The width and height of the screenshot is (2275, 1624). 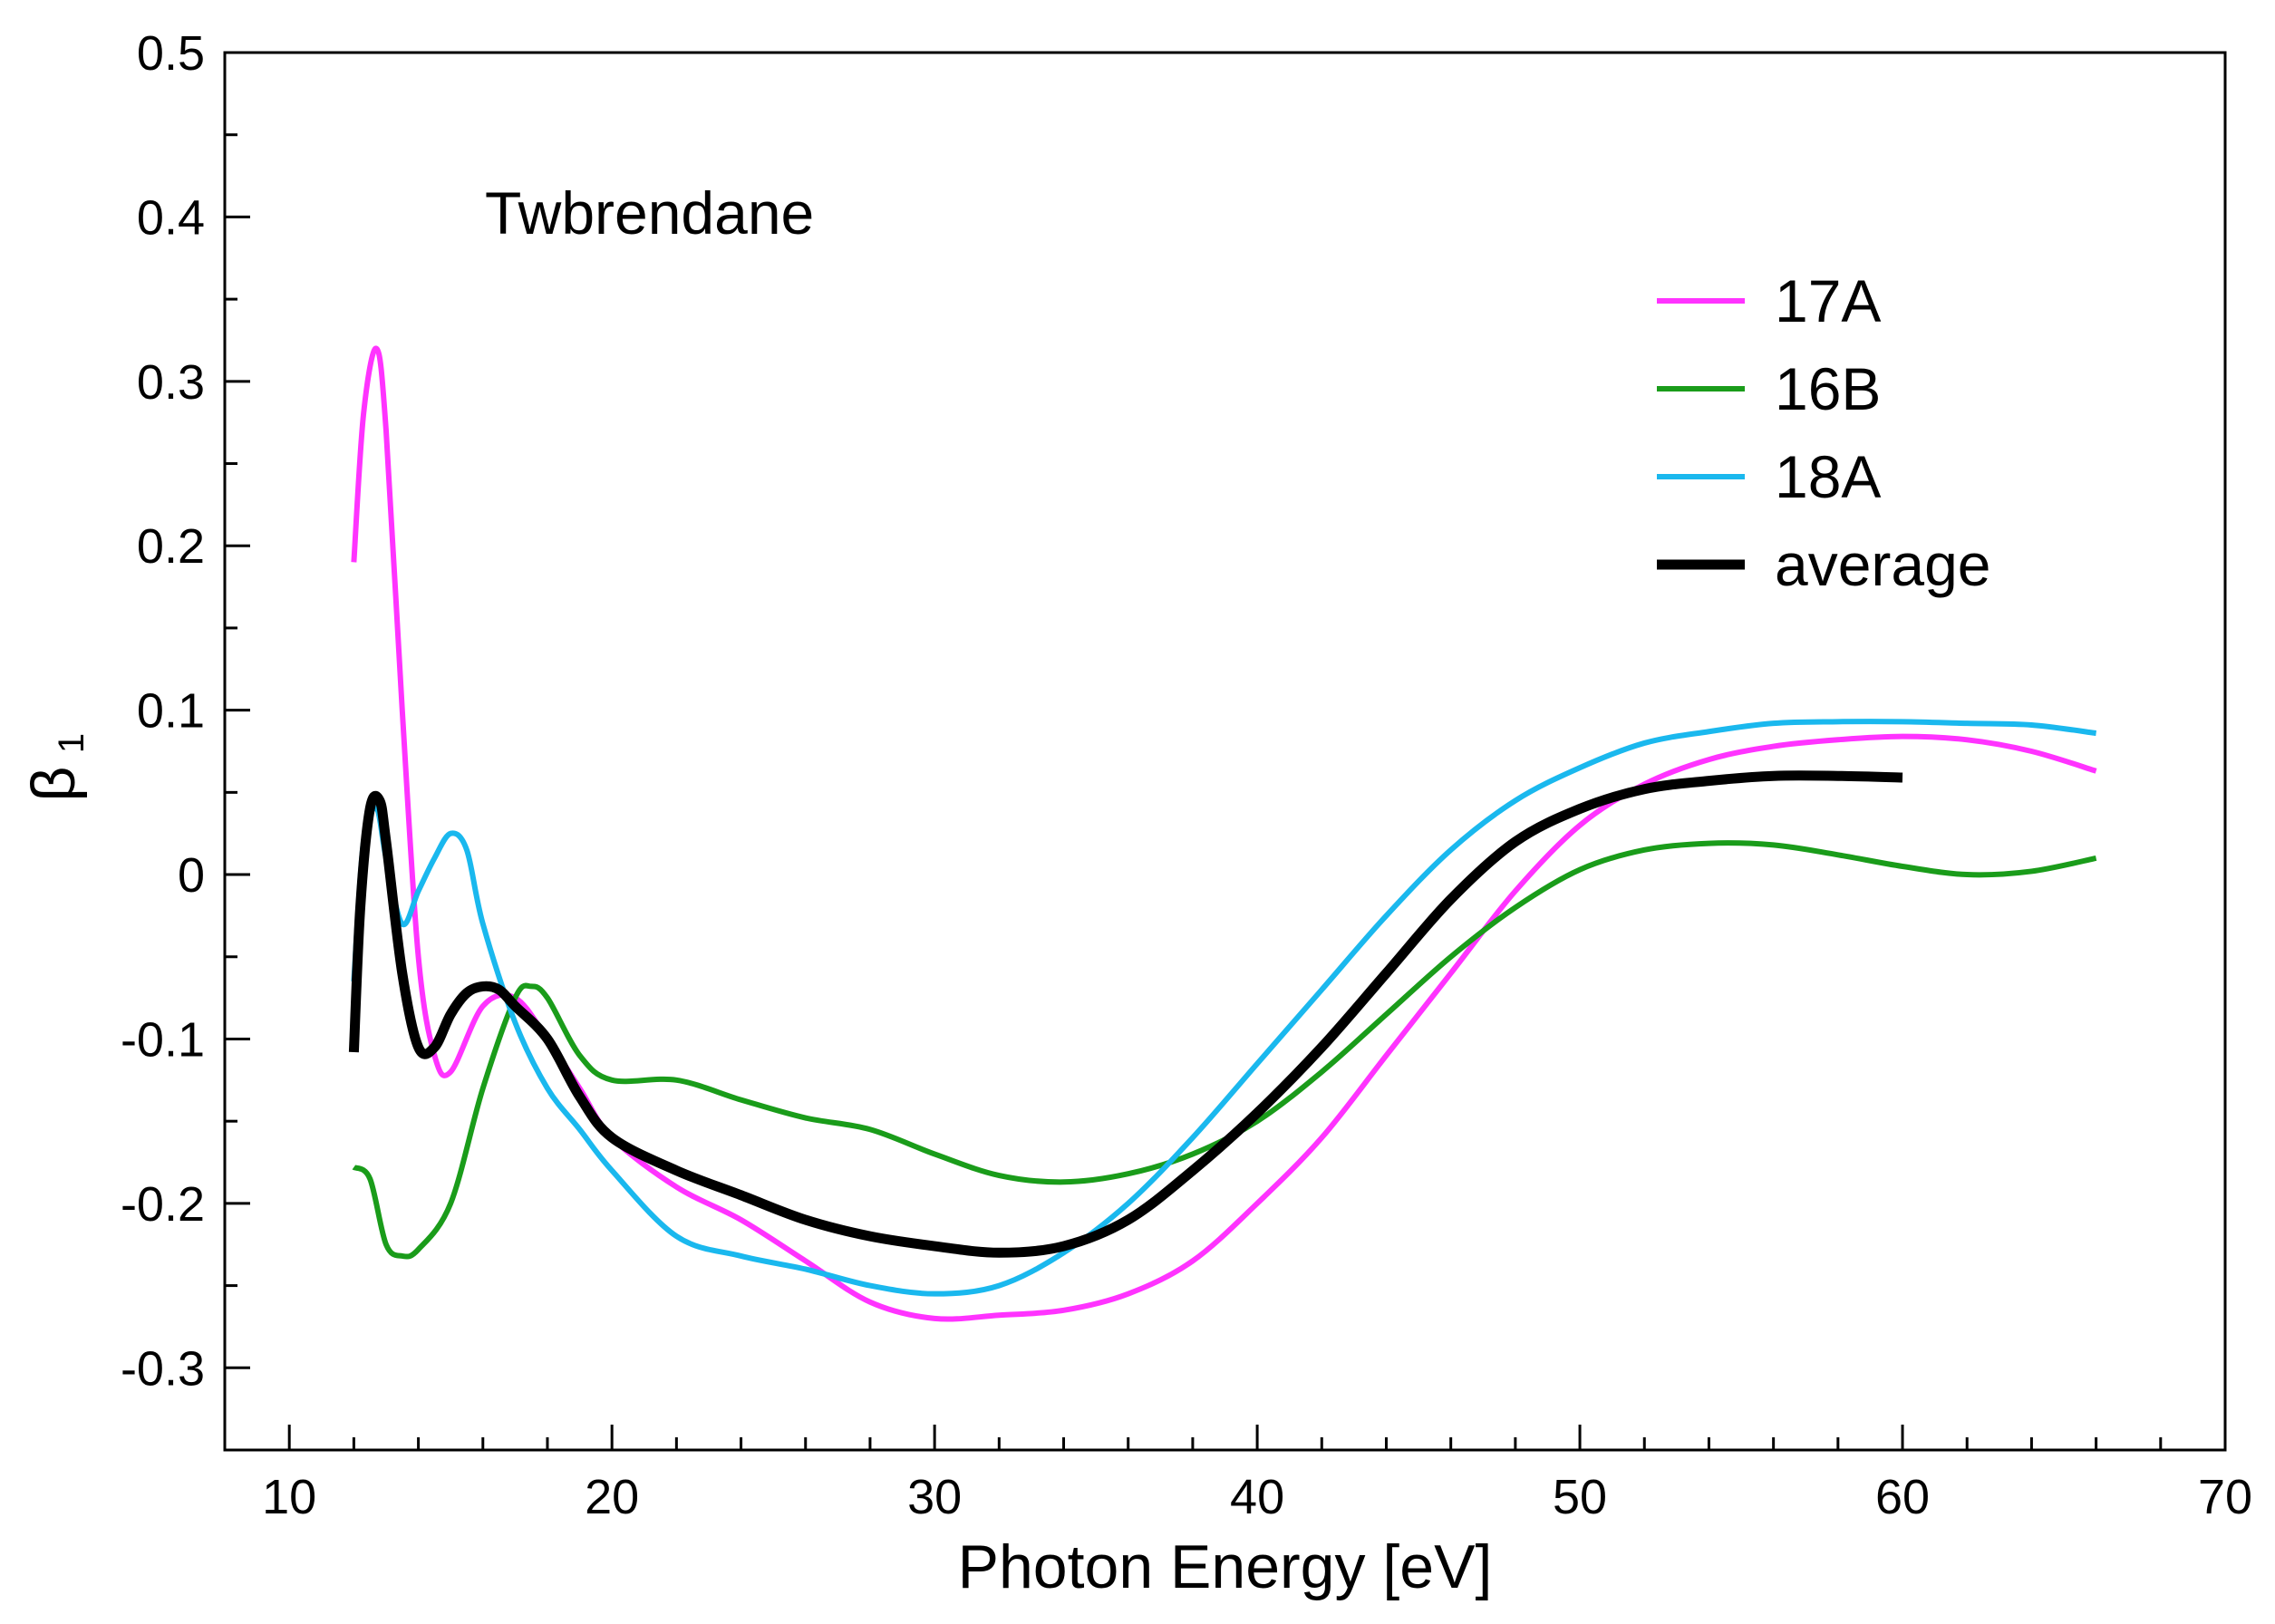 I want to click on x-tick-label: 50, so click(x=1580, y=1497).